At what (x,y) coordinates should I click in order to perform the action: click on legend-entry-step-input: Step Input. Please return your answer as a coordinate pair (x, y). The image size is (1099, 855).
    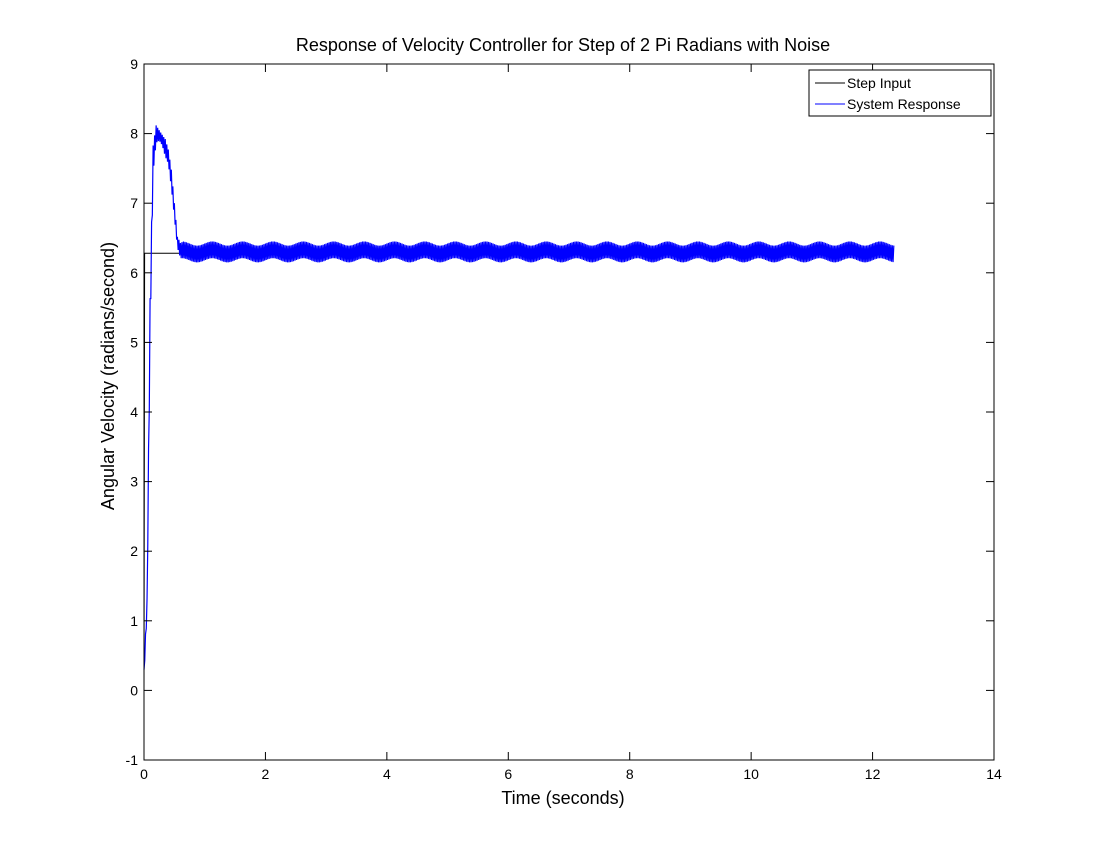
    Looking at the image, I should click on (879, 83).